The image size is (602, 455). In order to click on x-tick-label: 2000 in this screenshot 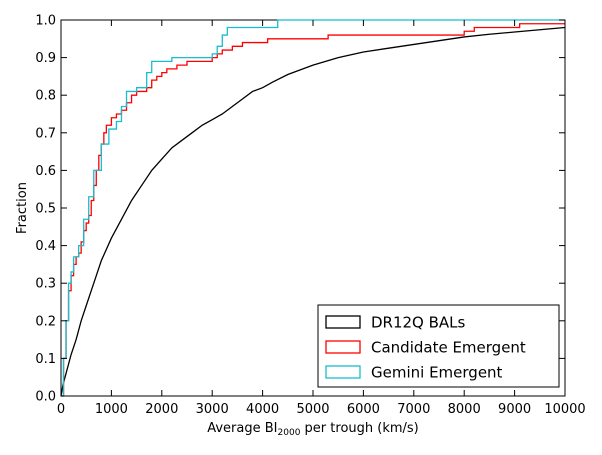, I will do `click(161, 409)`.